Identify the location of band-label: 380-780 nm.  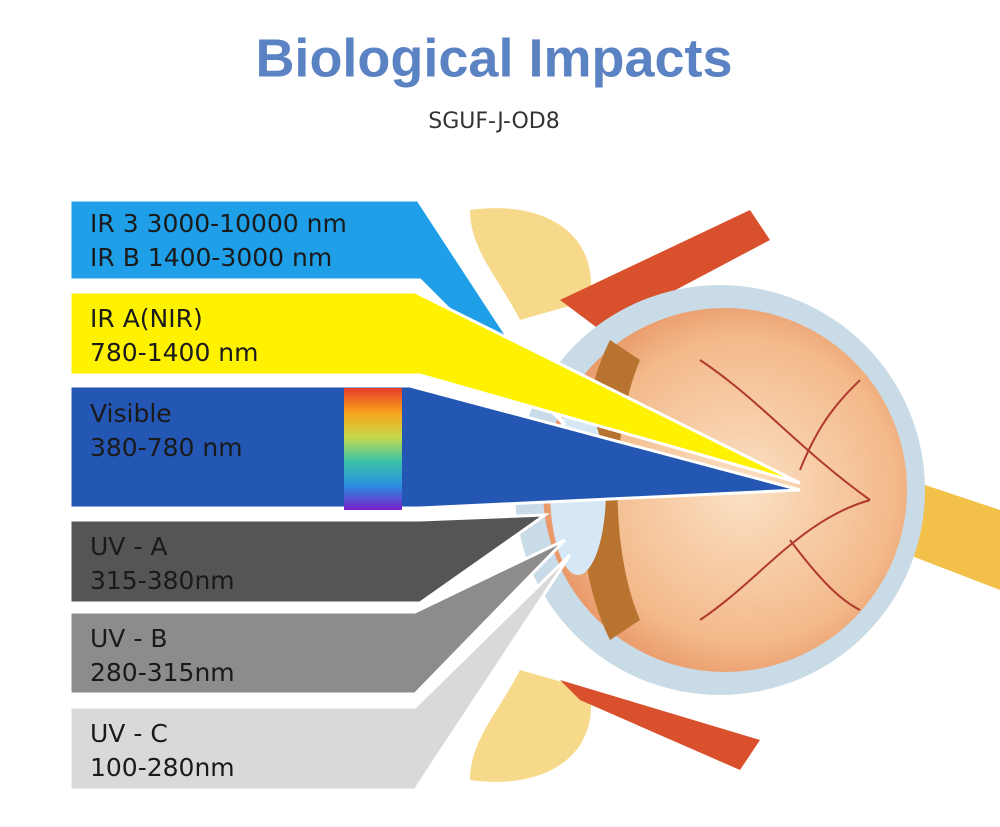
(166, 447).